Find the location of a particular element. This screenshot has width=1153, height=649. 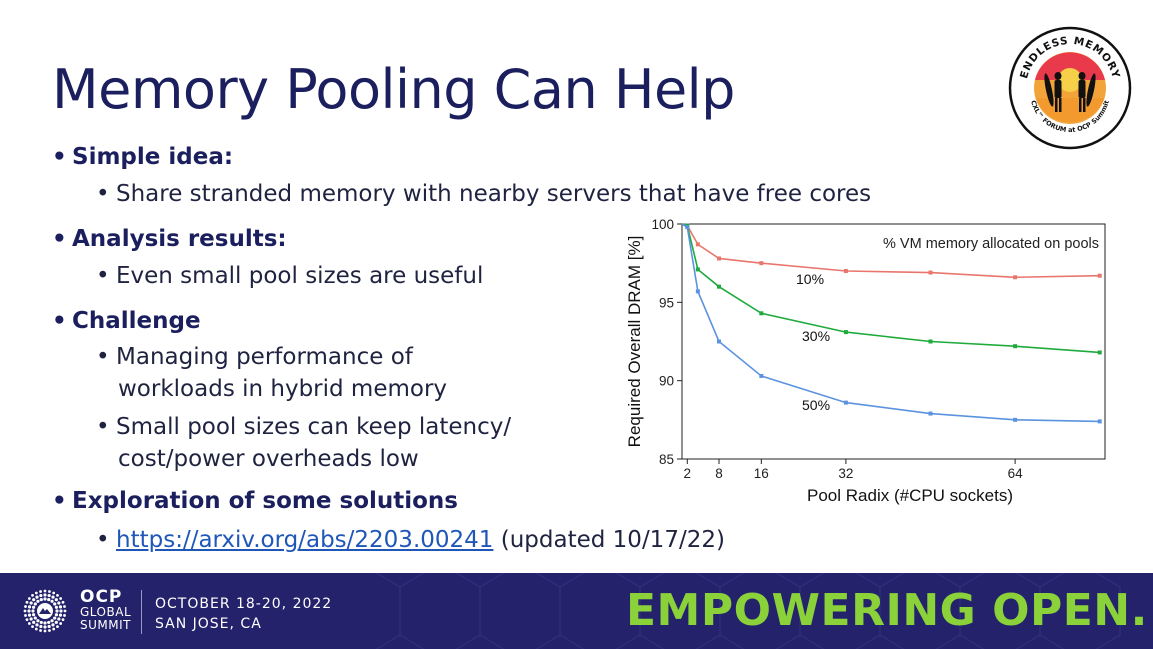

footer-hex-pattern is located at coordinates (748, 611).